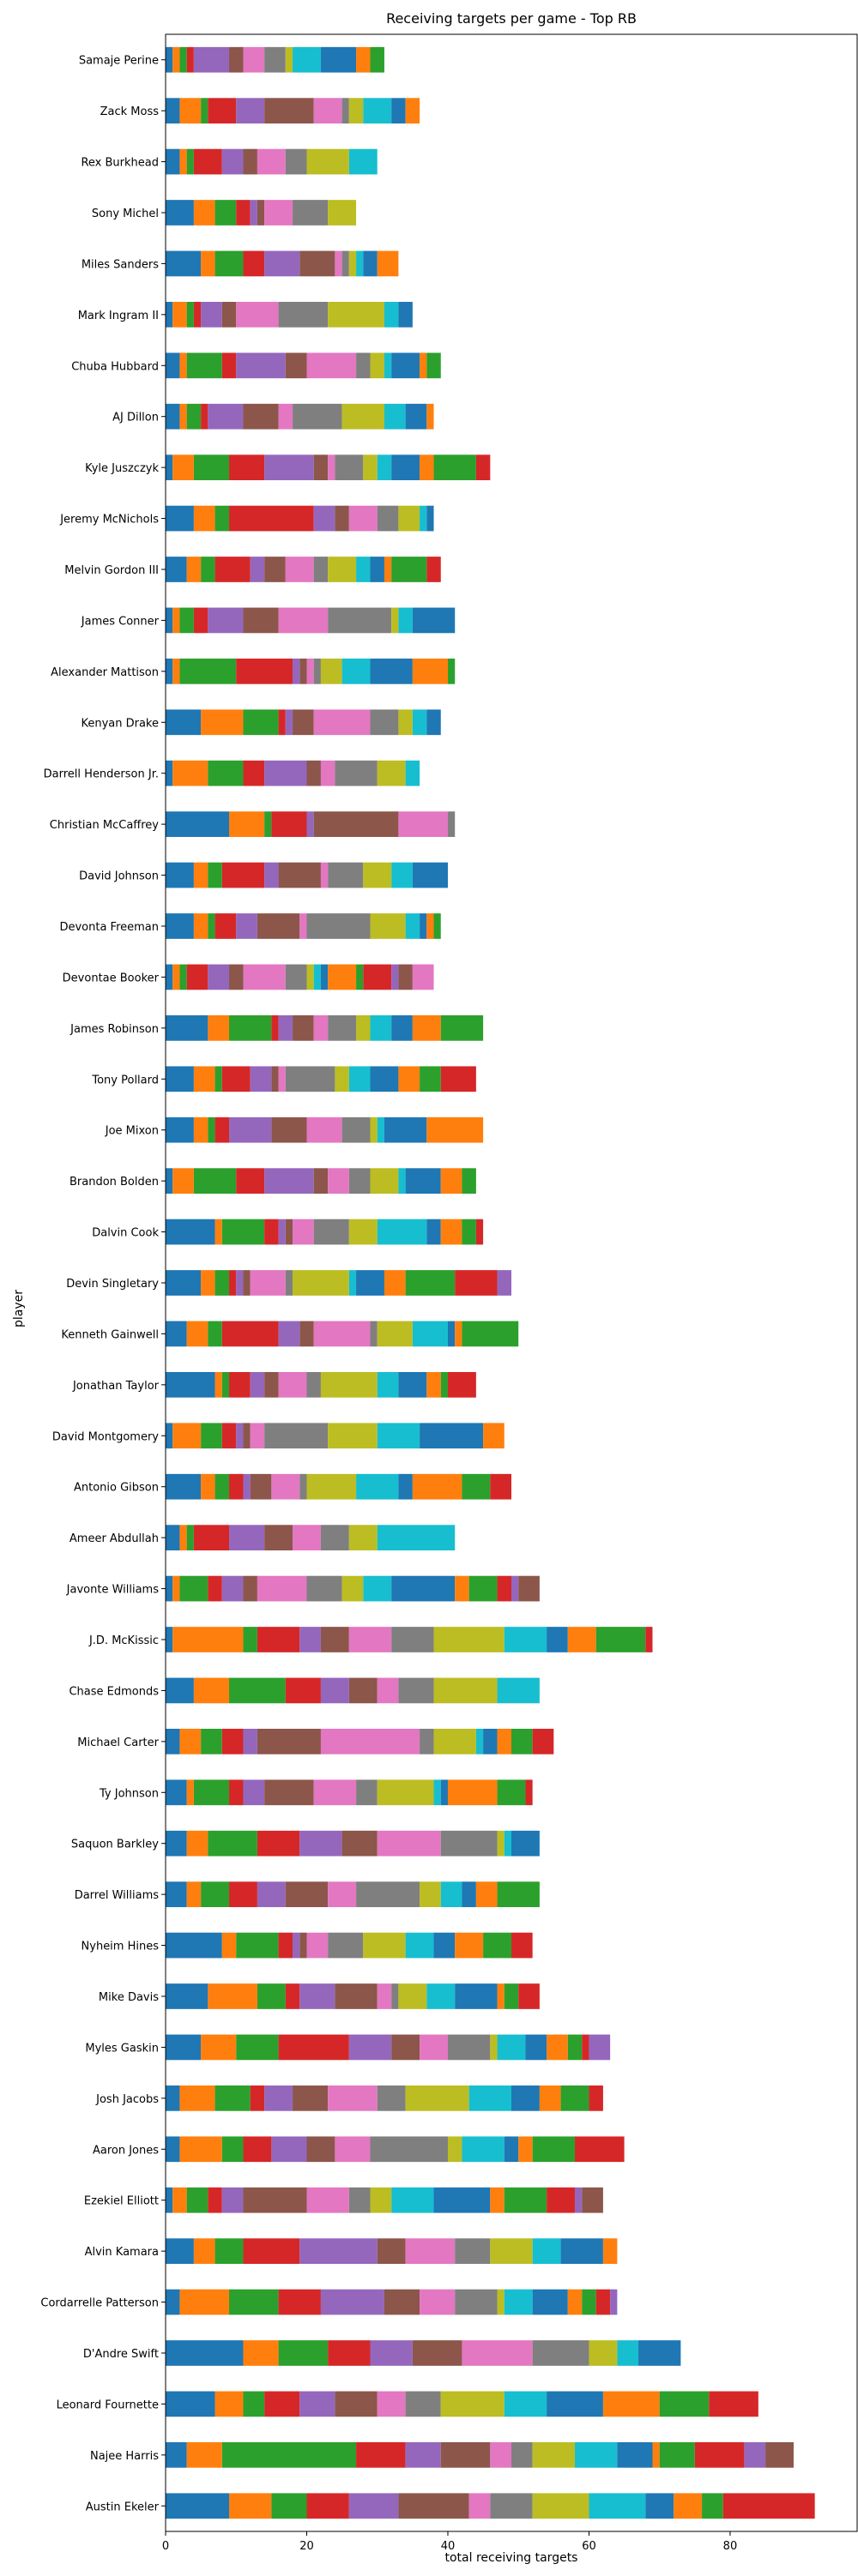 This screenshot has height=2576, width=858. Describe the element at coordinates (121, 1947) in the screenshot. I see `y-tick-label: Nyheim Hines` at that location.